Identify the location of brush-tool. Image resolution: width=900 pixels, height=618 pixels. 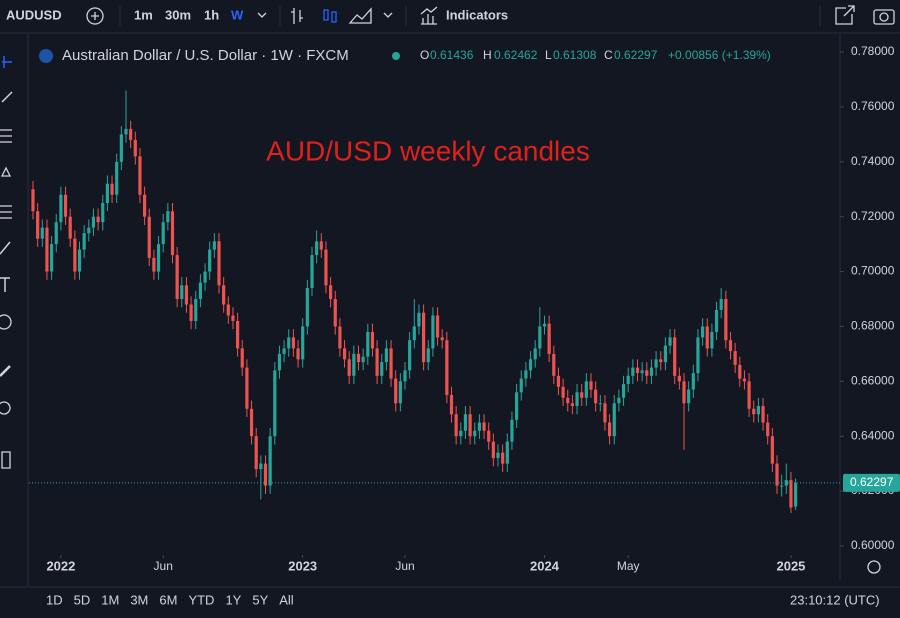
(5, 248).